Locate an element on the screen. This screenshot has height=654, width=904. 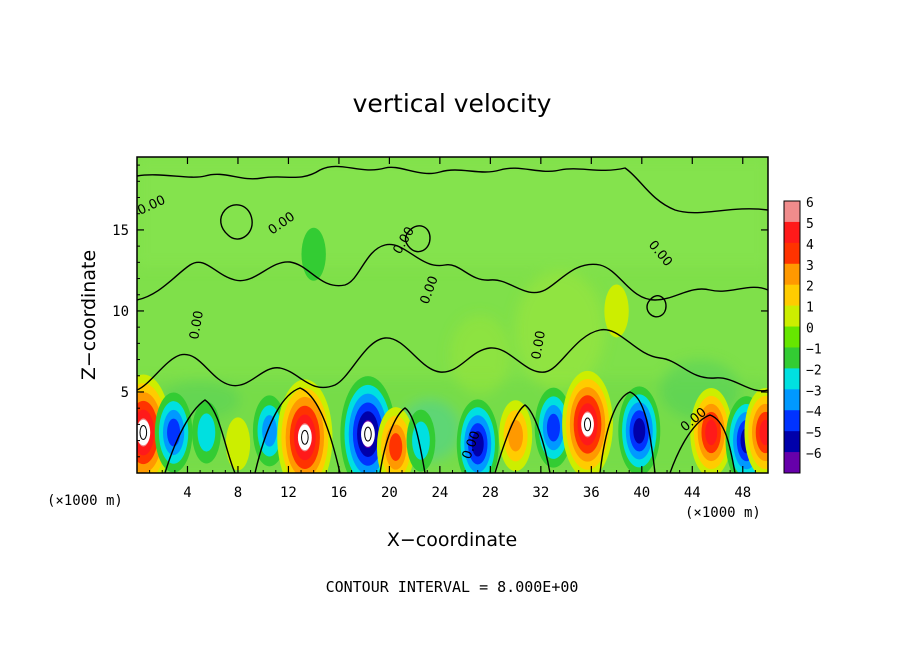
x-tick-label: 12 is located at coordinates (288, 493).